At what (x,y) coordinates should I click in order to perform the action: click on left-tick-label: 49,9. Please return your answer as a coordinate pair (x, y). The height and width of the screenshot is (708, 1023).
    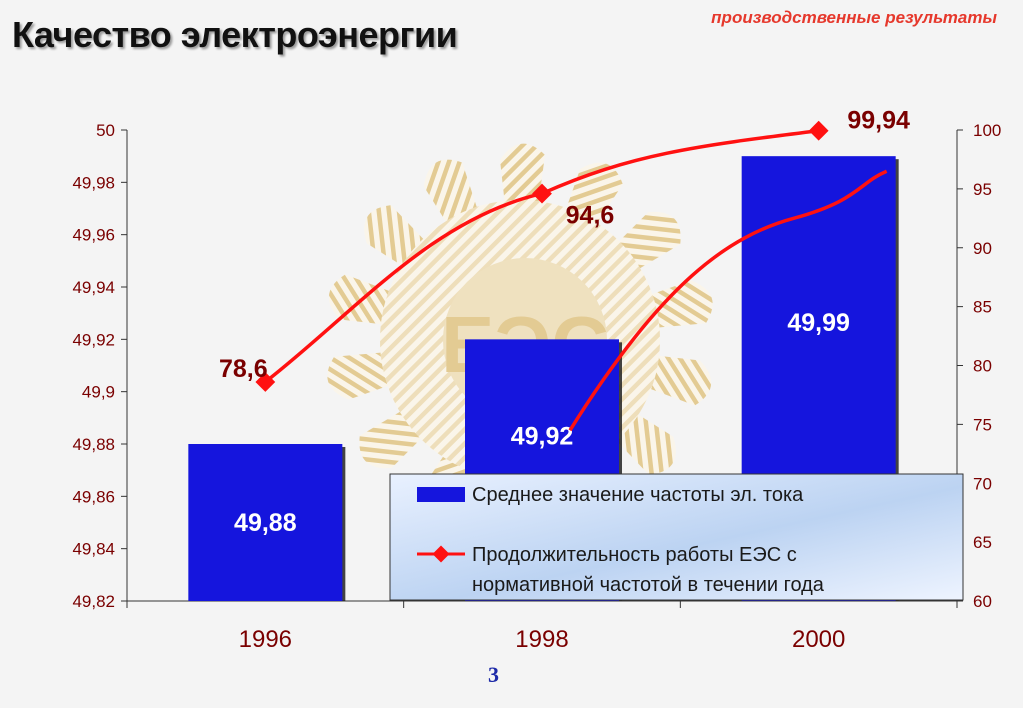
    Looking at the image, I should click on (98, 392).